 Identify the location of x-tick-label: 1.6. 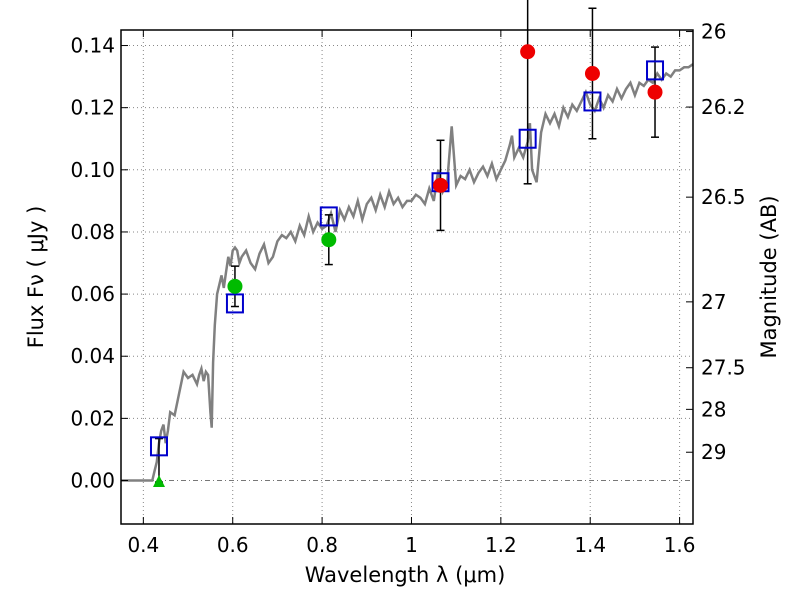
(680, 545).